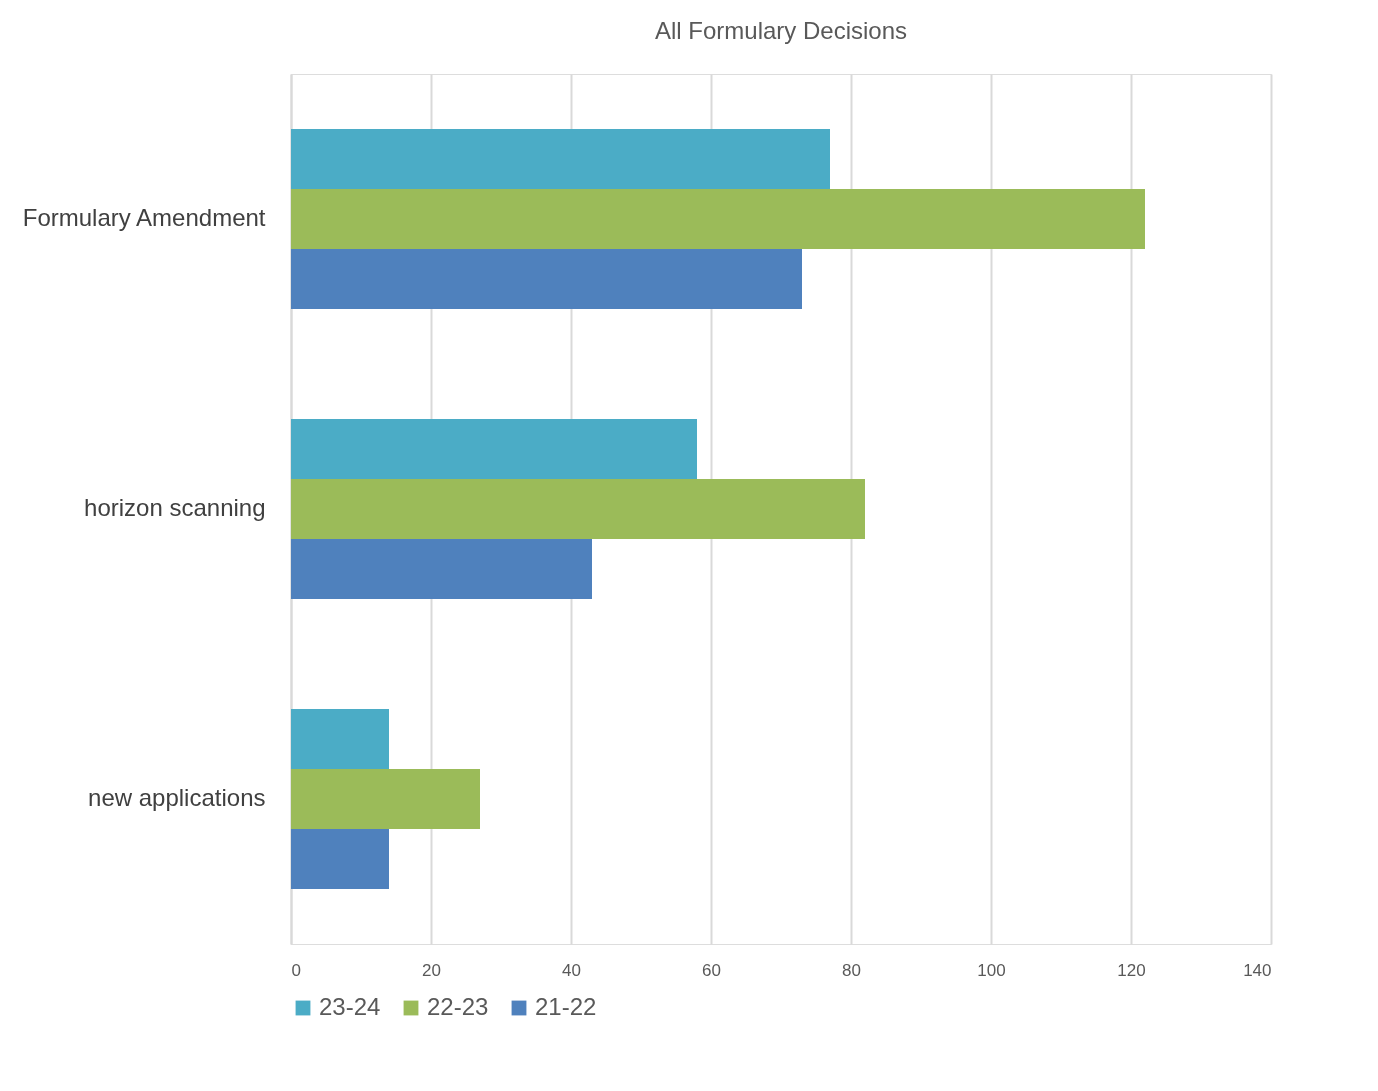 This screenshot has width=1378, height=1091. What do you see at coordinates (851, 970) in the screenshot?
I see `x-tick-label: 80` at bounding box center [851, 970].